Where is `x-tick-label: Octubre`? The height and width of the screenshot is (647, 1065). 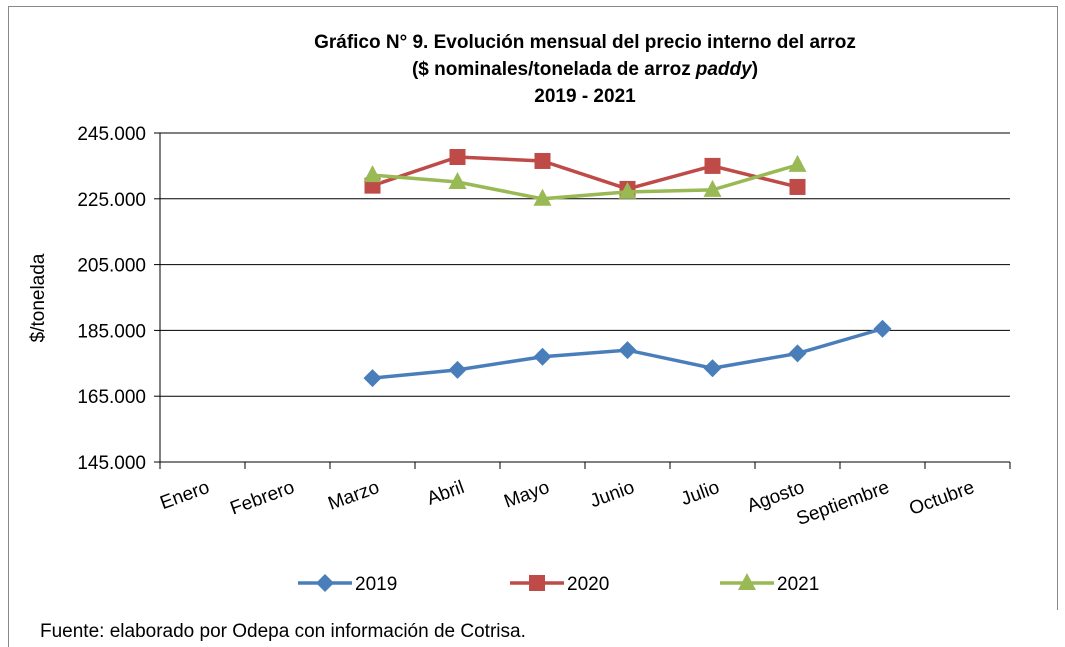 x-tick-label: Octubre is located at coordinates (942, 498).